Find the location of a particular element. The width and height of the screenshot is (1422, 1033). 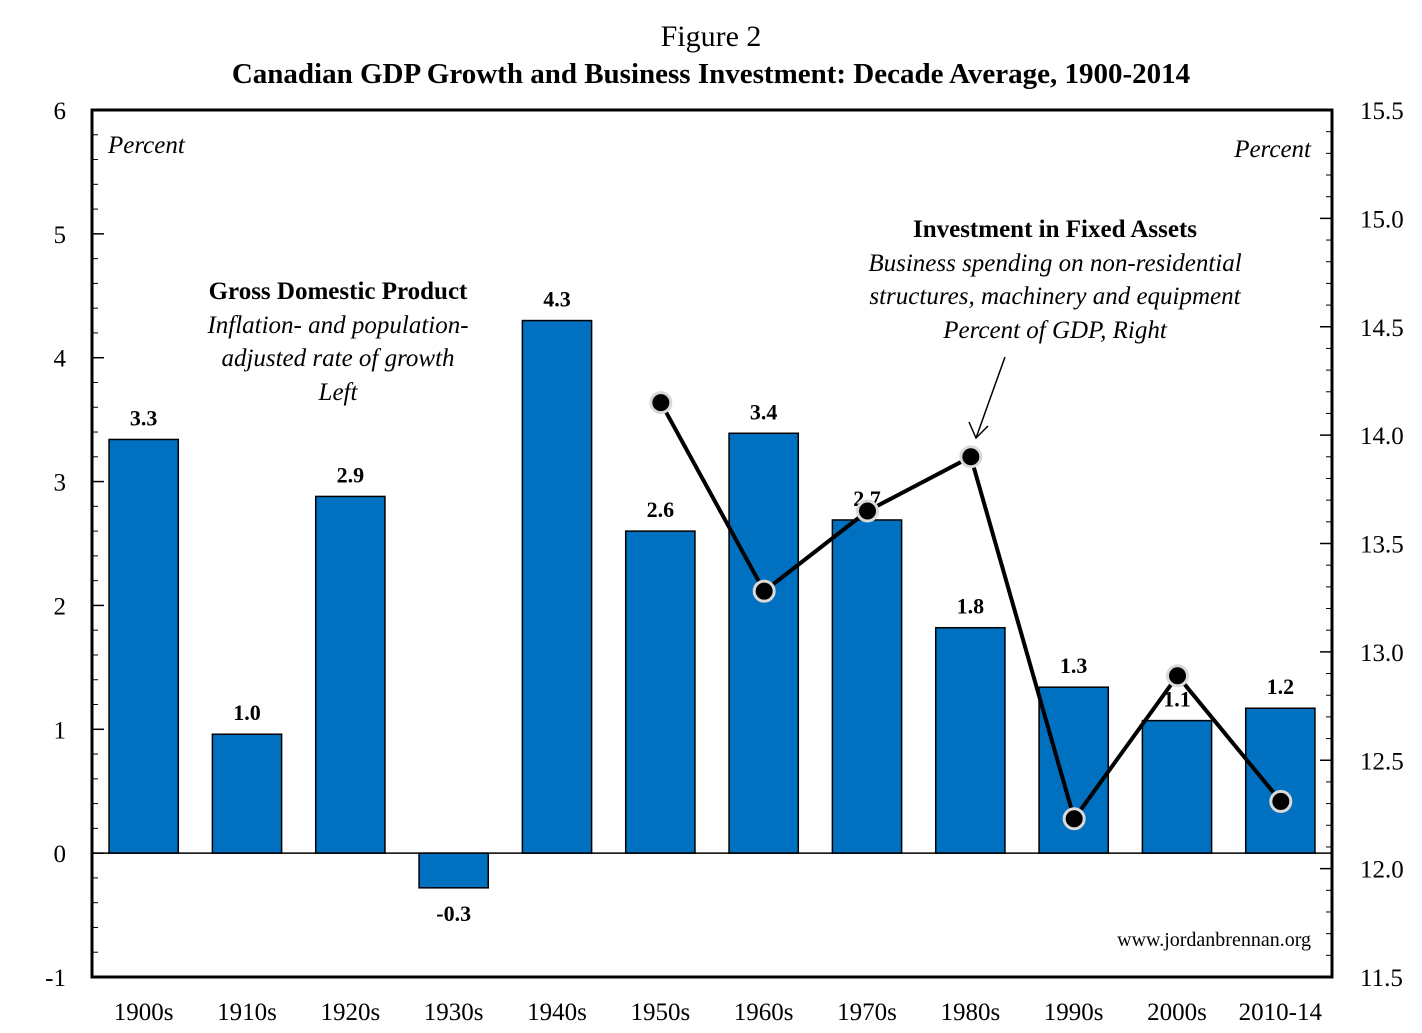

x-tick-label: 1940s is located at coordinates (557, 1012).